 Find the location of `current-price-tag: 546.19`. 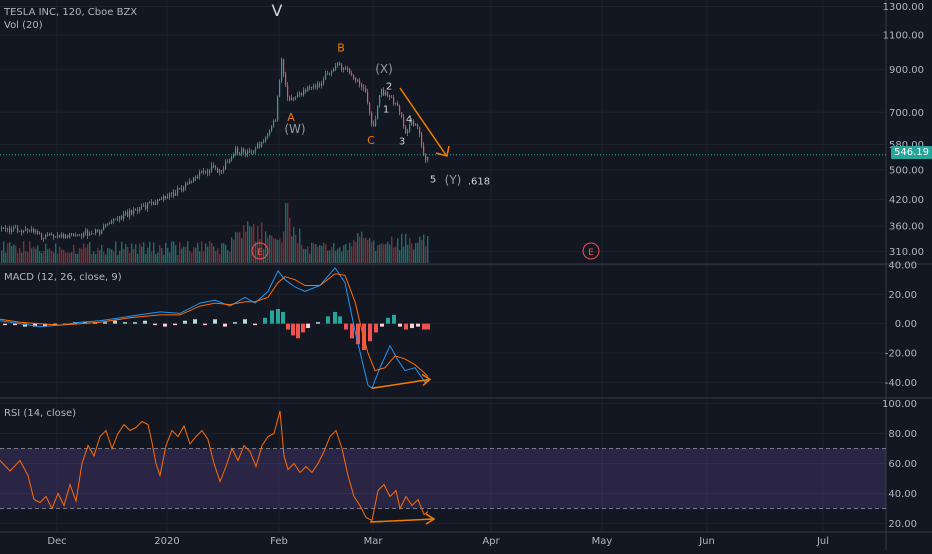

current-price-tag: 546.19 is located at coordinates (911, 152).